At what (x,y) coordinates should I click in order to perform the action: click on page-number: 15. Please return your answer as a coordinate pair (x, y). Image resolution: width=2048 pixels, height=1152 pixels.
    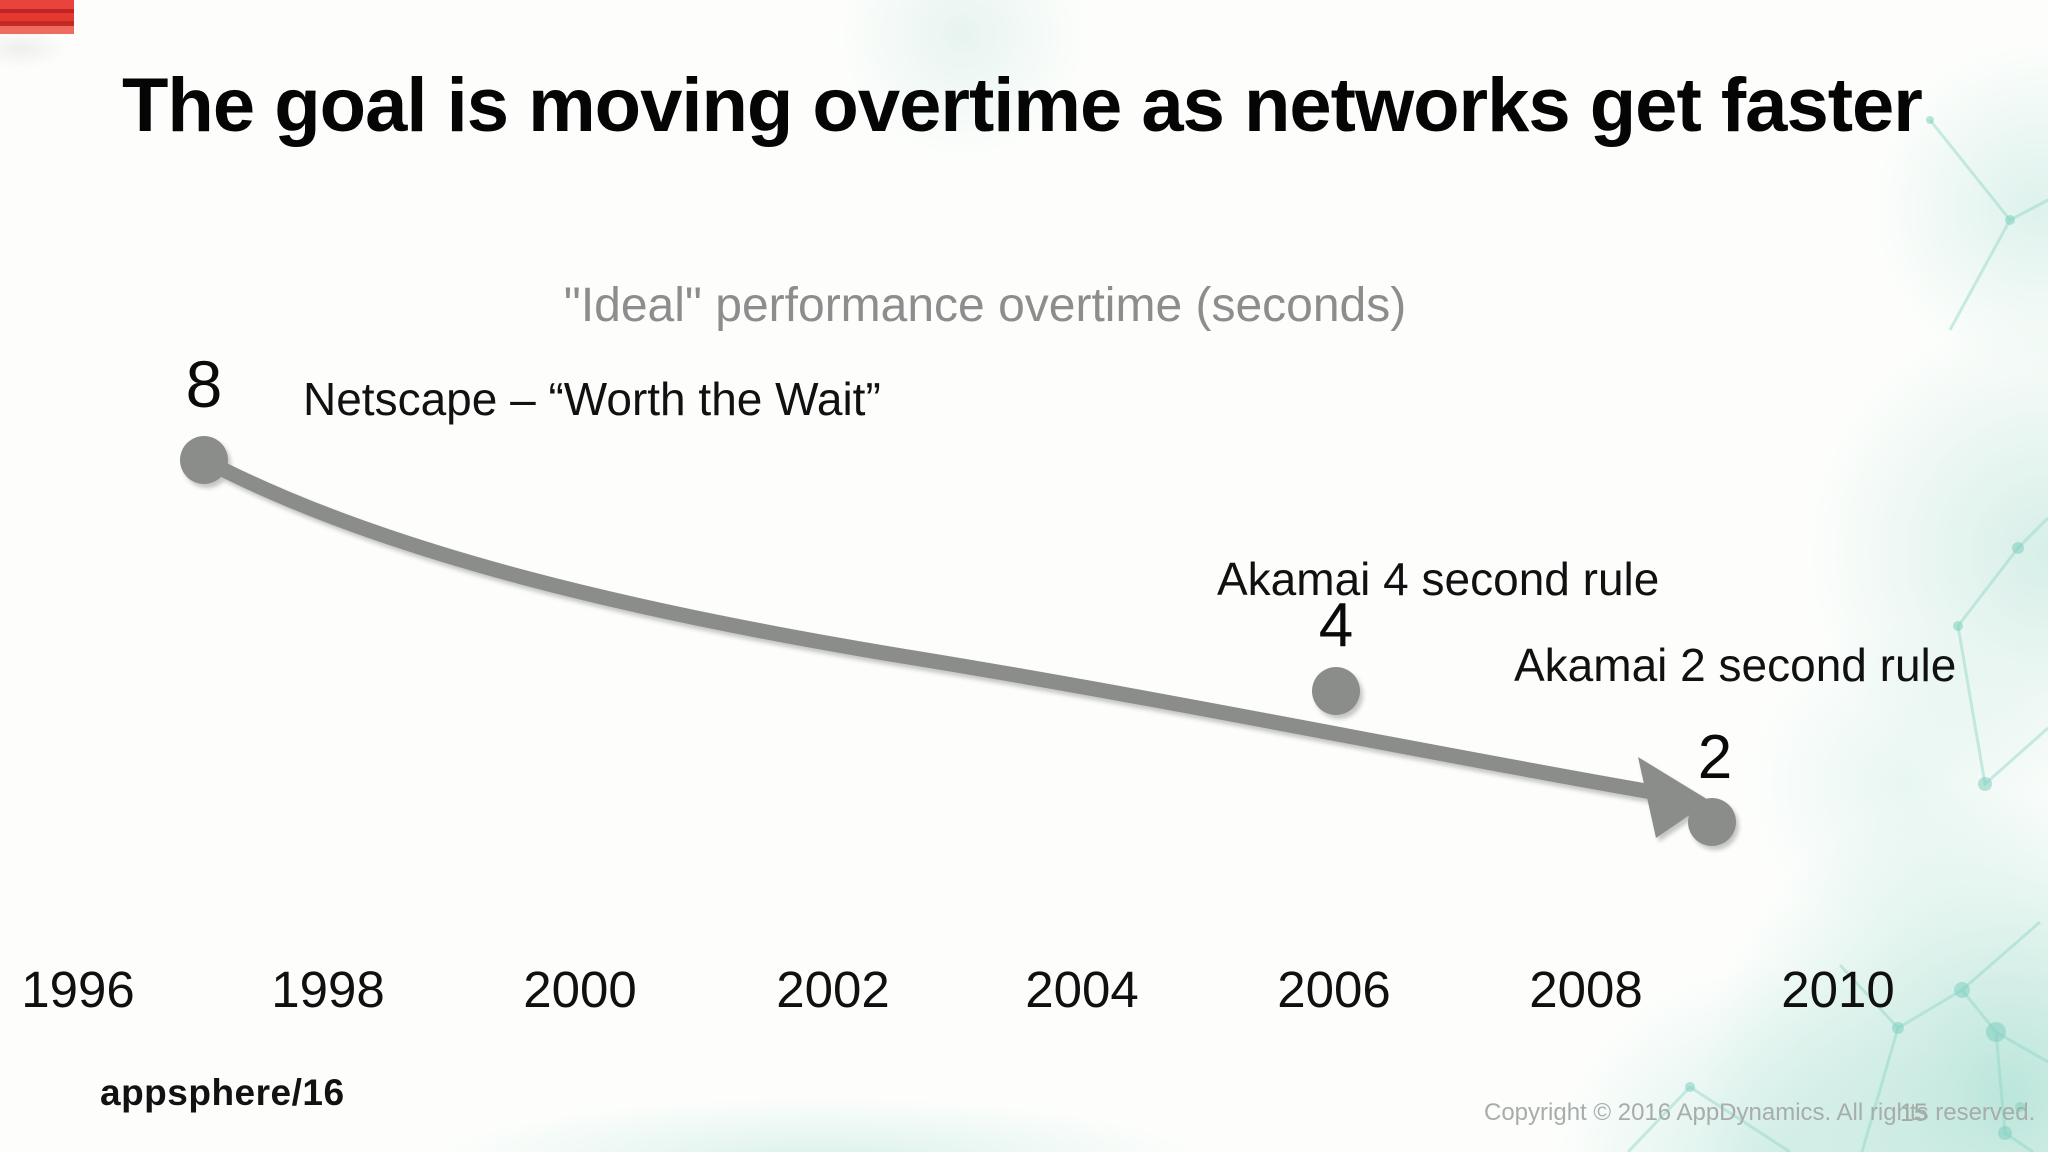
    Looking at the image, I should click on (1914, 1113).